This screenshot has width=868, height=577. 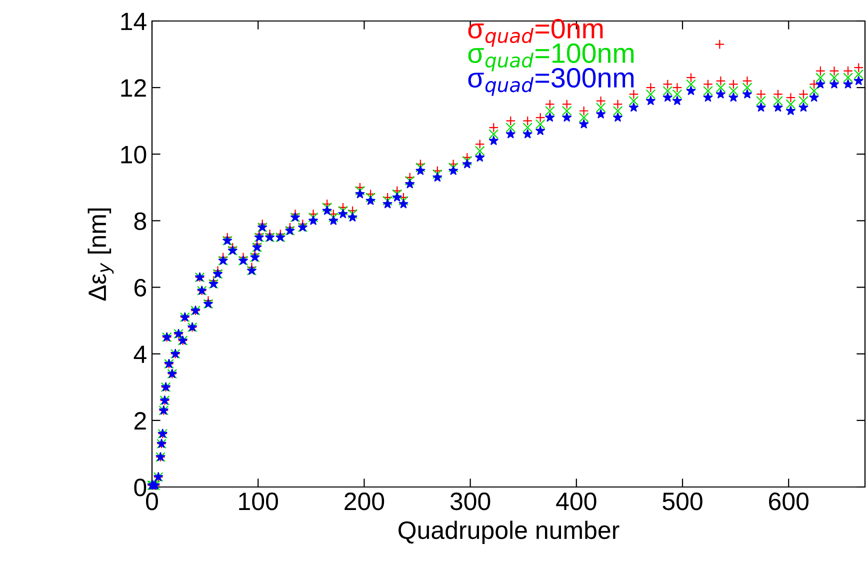 What do you see at coordinates (133, 155) in the screenshot?
I see `y-tick-label: 10` at bounding box center [133, 155].